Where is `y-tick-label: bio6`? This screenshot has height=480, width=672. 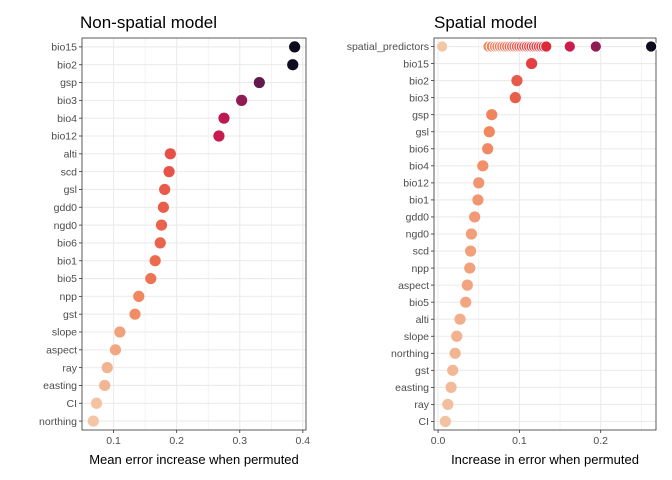
y-tick-label: bio6 is located at coordinates (419, 149).